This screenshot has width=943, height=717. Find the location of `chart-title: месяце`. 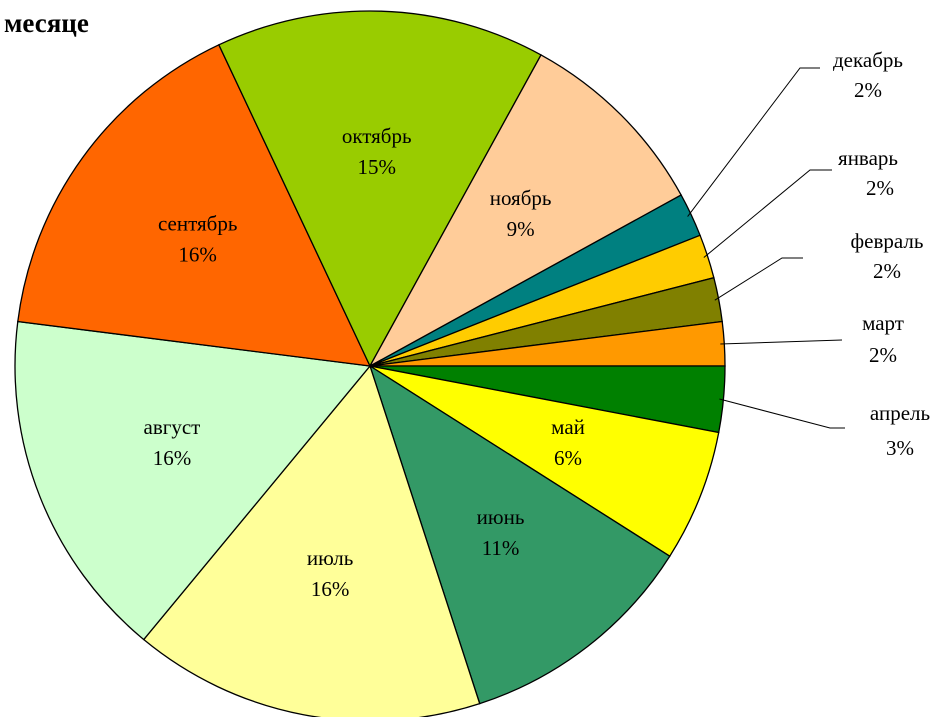

chart-title: месяце is located at coordinates (46, 23).